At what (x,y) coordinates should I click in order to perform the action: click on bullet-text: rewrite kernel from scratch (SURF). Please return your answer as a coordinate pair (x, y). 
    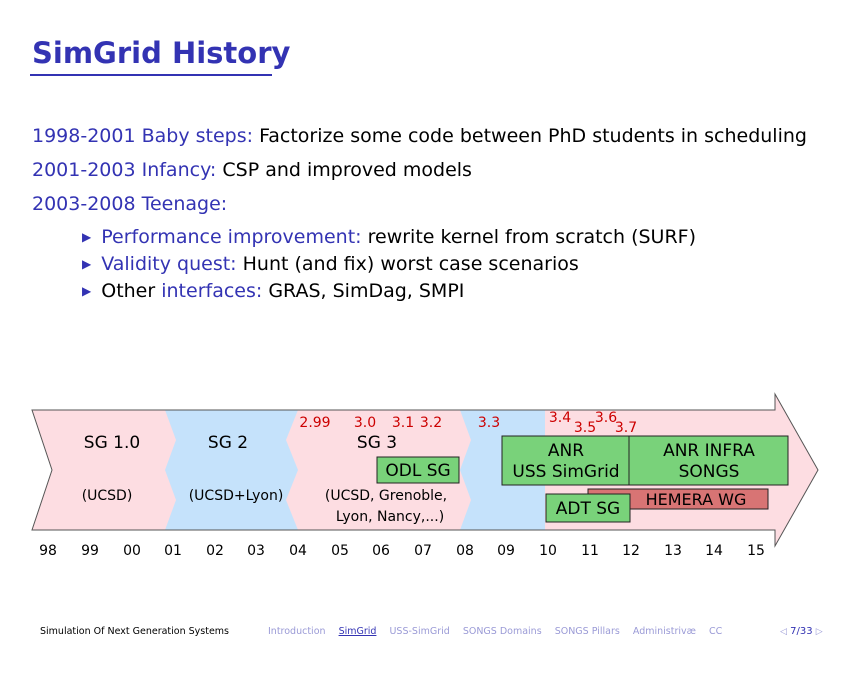
    Looking at the image, I should click on (529, 237).